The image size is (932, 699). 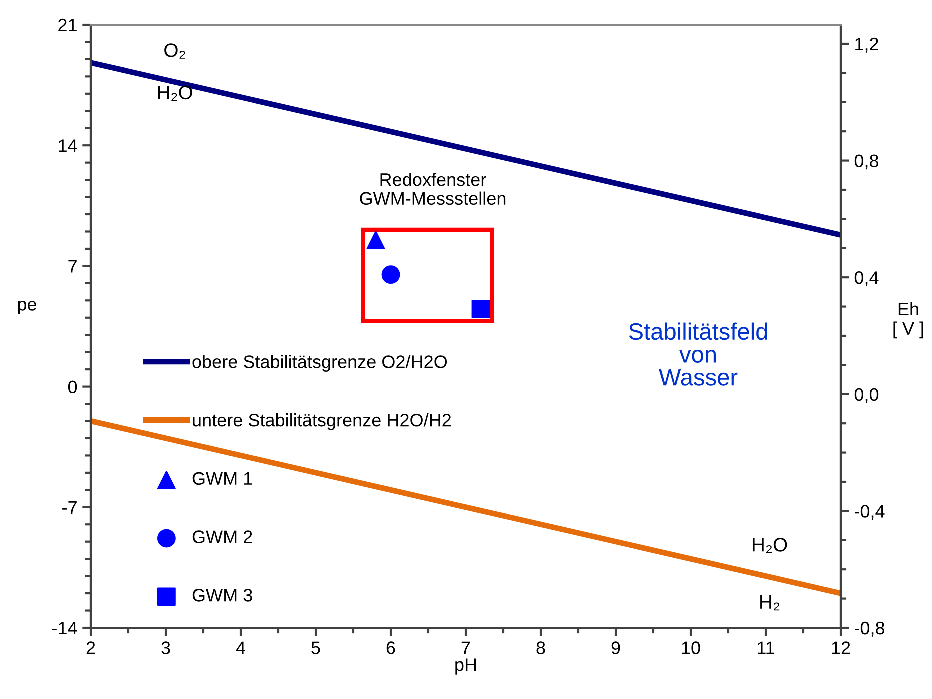 I want to click on annotation: Redoxfenster GWM-Messstellen, so click(x=433, y=189).